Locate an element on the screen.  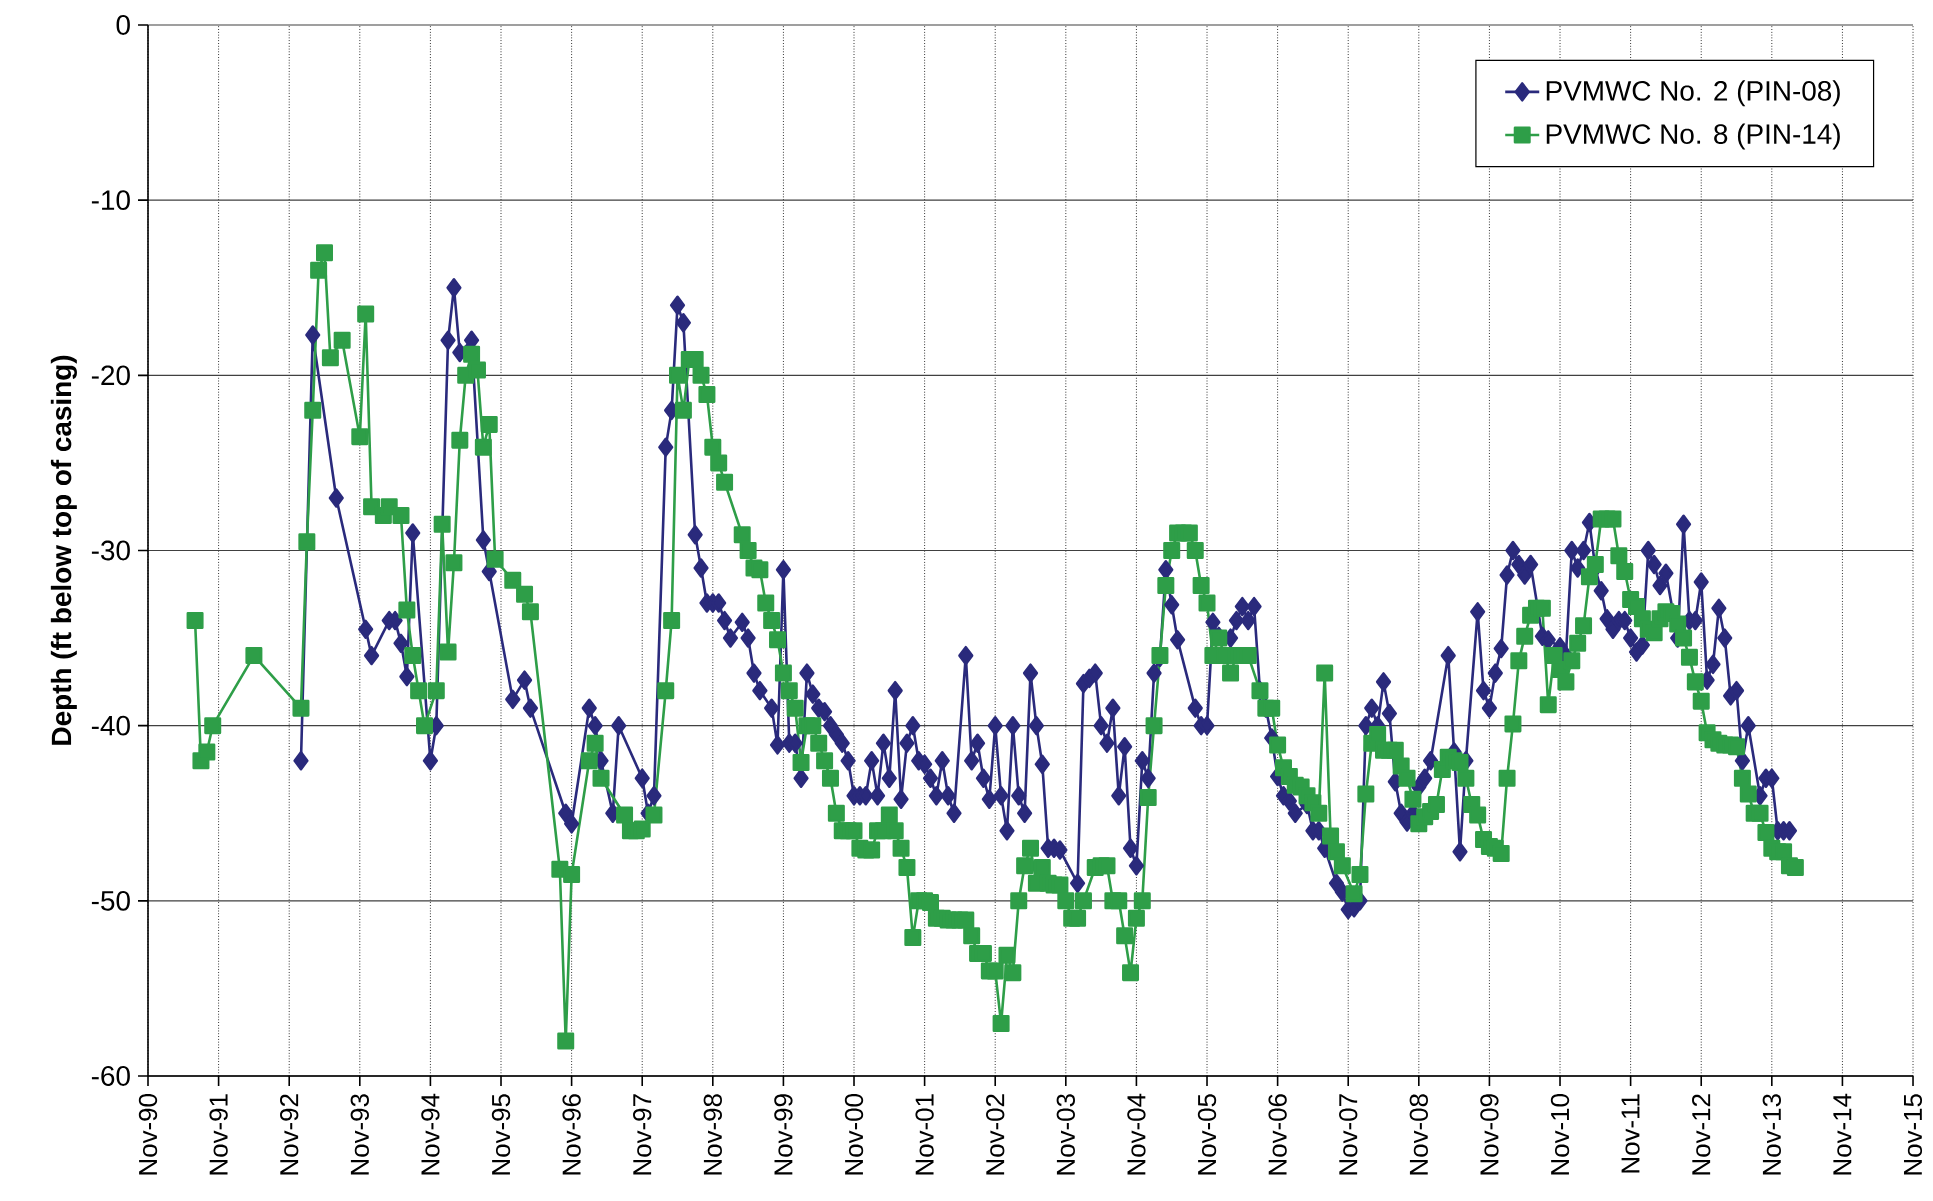
x-tick-label: Nov-07 is located at coordinates (1348, 1134).